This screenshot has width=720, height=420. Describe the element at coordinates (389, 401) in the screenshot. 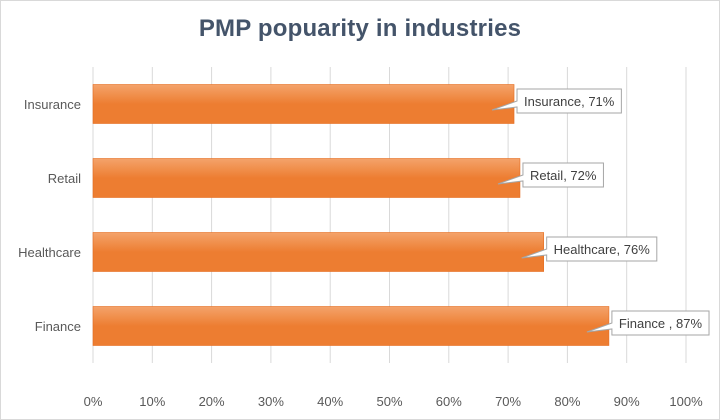

I see `x-tick-label: 50%` at that location.